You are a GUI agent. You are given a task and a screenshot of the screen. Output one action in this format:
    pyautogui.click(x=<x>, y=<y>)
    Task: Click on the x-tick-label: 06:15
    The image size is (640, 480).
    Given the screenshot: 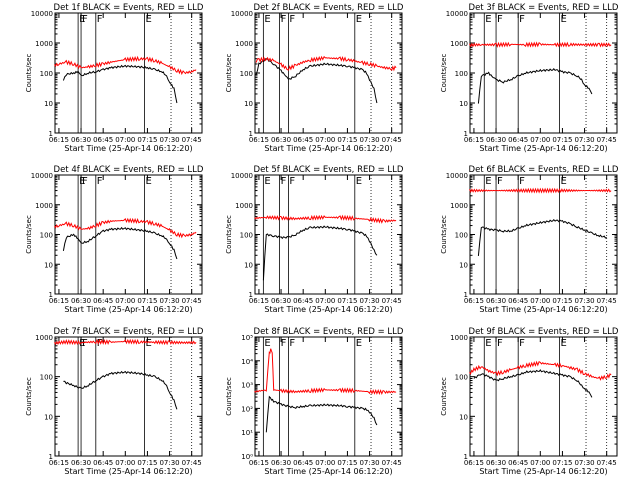 What is the action you would take?
    pyautogui.click(x=474, y=140)
    